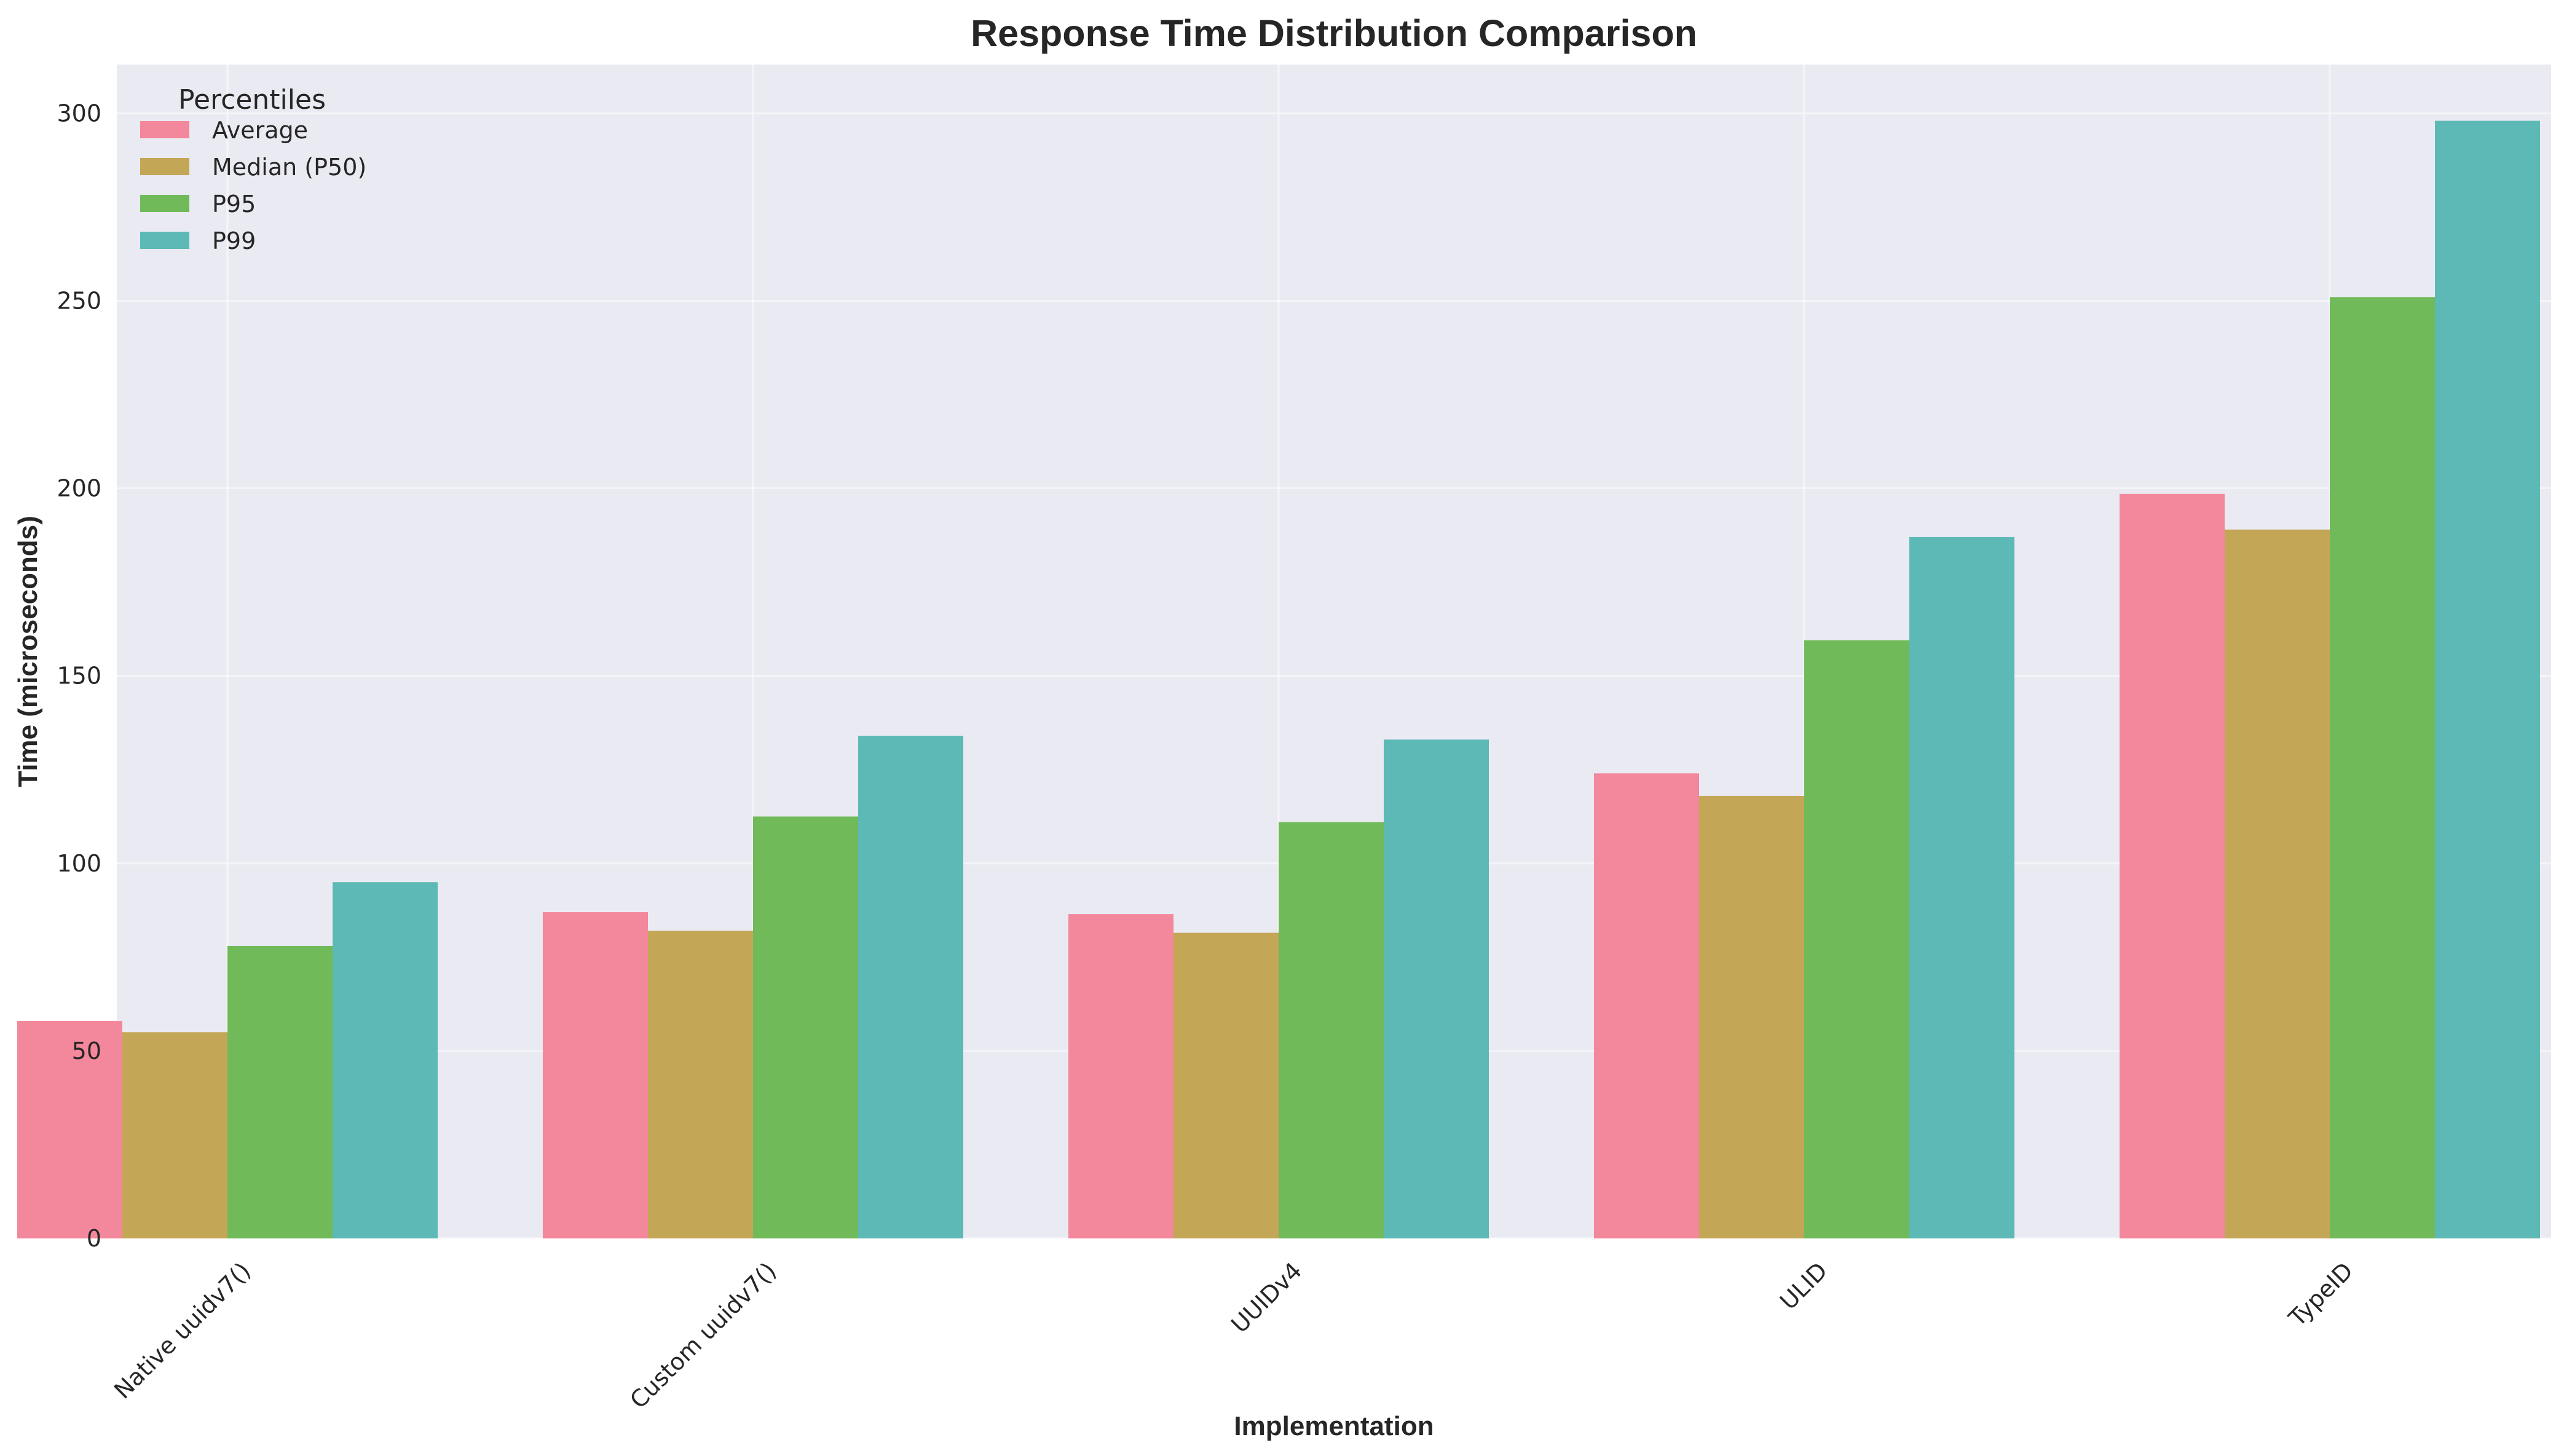 The width and height of the screenshot is (2564, 1456). Describe the element at coordinates (2320, 1294) in the screenshot. I see `x-tick-label: TypeID` at that location.